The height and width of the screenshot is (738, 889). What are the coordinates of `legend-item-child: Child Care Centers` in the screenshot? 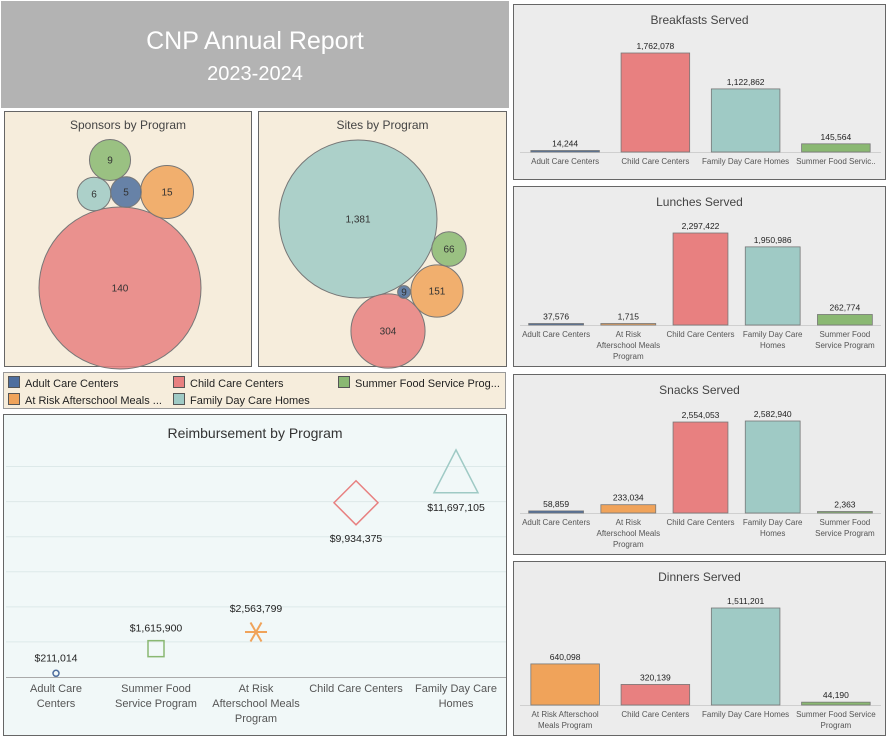 It's located at (228, 383).